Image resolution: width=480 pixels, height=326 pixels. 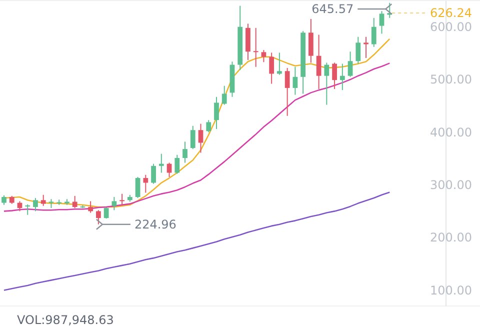 I want to click on y-tick-label: 500.00, so click(x=451, y=79).